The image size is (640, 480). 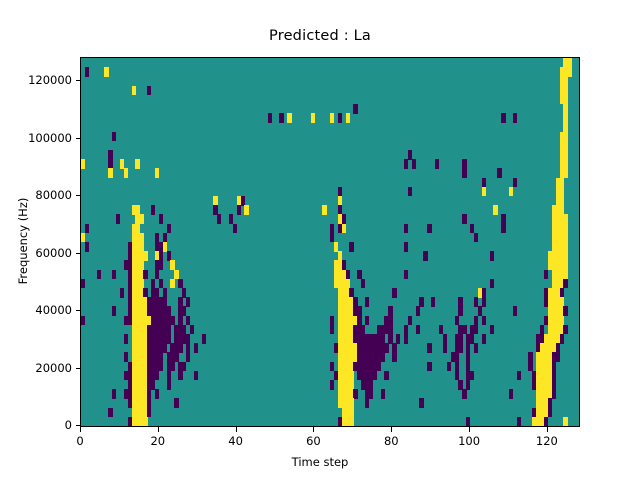 I want to click on y-axis-tick-label: 60000, so click(x=53, y=252).